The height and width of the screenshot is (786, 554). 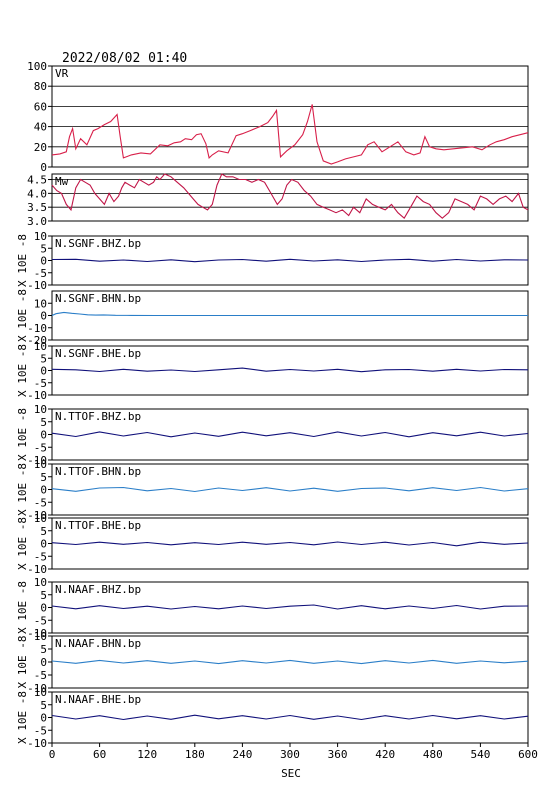 What do you see at coordinates (37, 221) in the screenshot?
I see `y-tick-label-1-0: 3.0` at bounding box center [37, 221].